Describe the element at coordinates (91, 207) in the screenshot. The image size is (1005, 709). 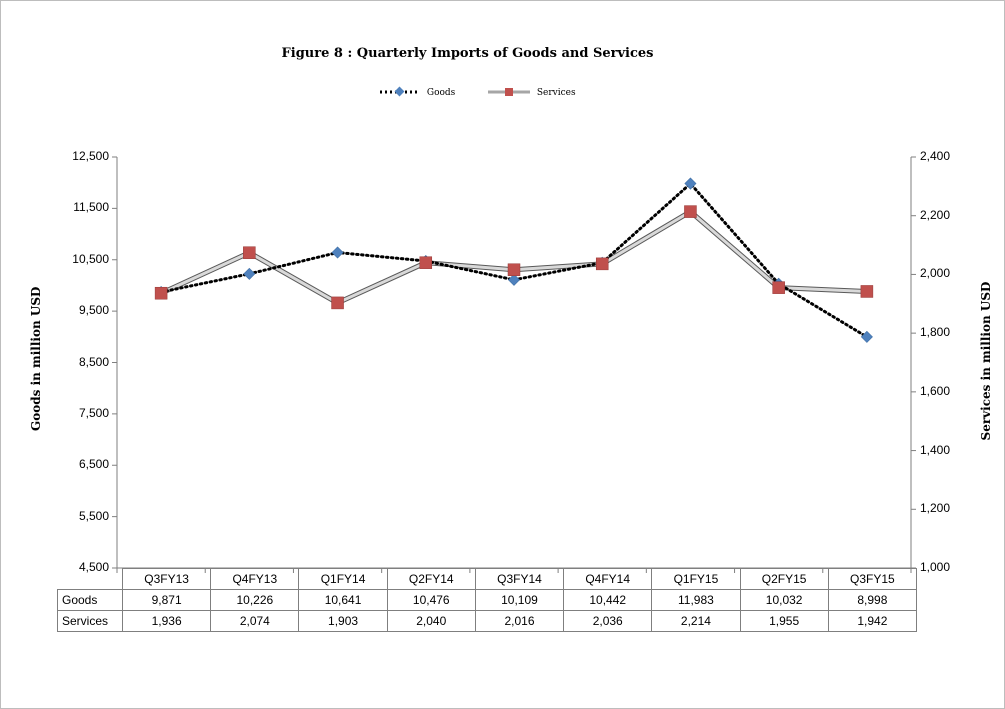
I see `y-tick-label-left: 11,500` at that location.